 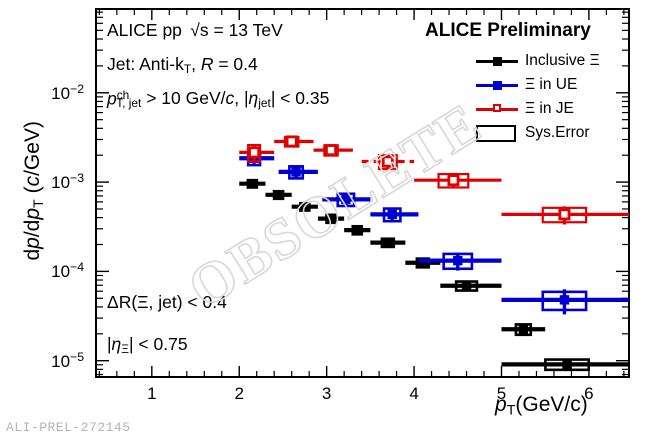 What do you see at coordinates (562, 60) in the screenshot?
I see `legend-label-inclusive-xi: Inclusive Ξ` at bounding box center [562, 60].